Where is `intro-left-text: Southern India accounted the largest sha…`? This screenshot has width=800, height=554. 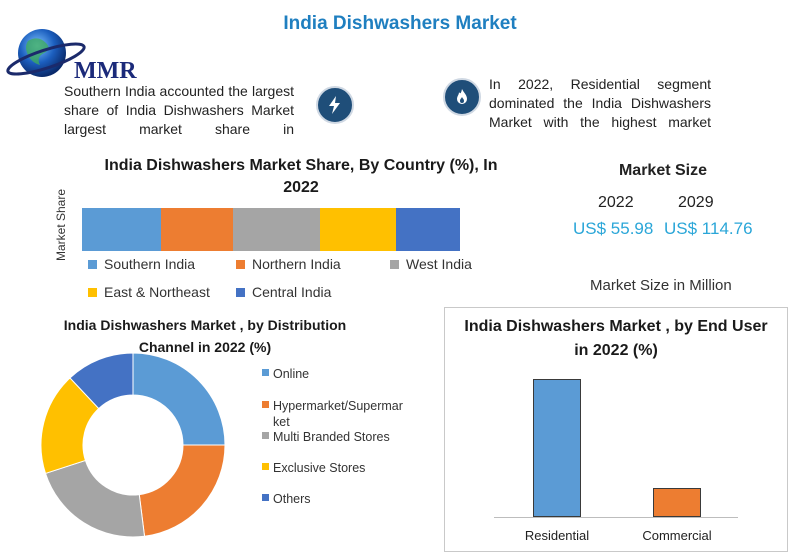
intro-left-text: Southern India accounted the largest sha… is located at coordinates (179, 110).